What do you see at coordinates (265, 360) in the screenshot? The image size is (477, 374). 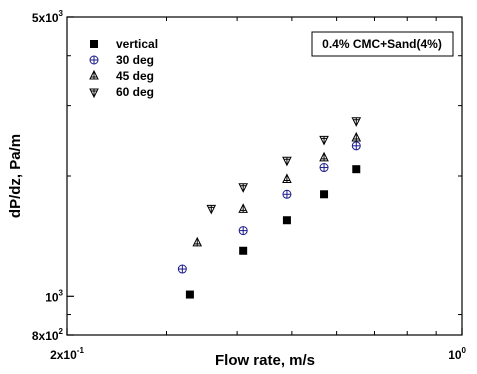 I see `x-axis-label: Flow rate, m/s` at bounding box center [265, 360].